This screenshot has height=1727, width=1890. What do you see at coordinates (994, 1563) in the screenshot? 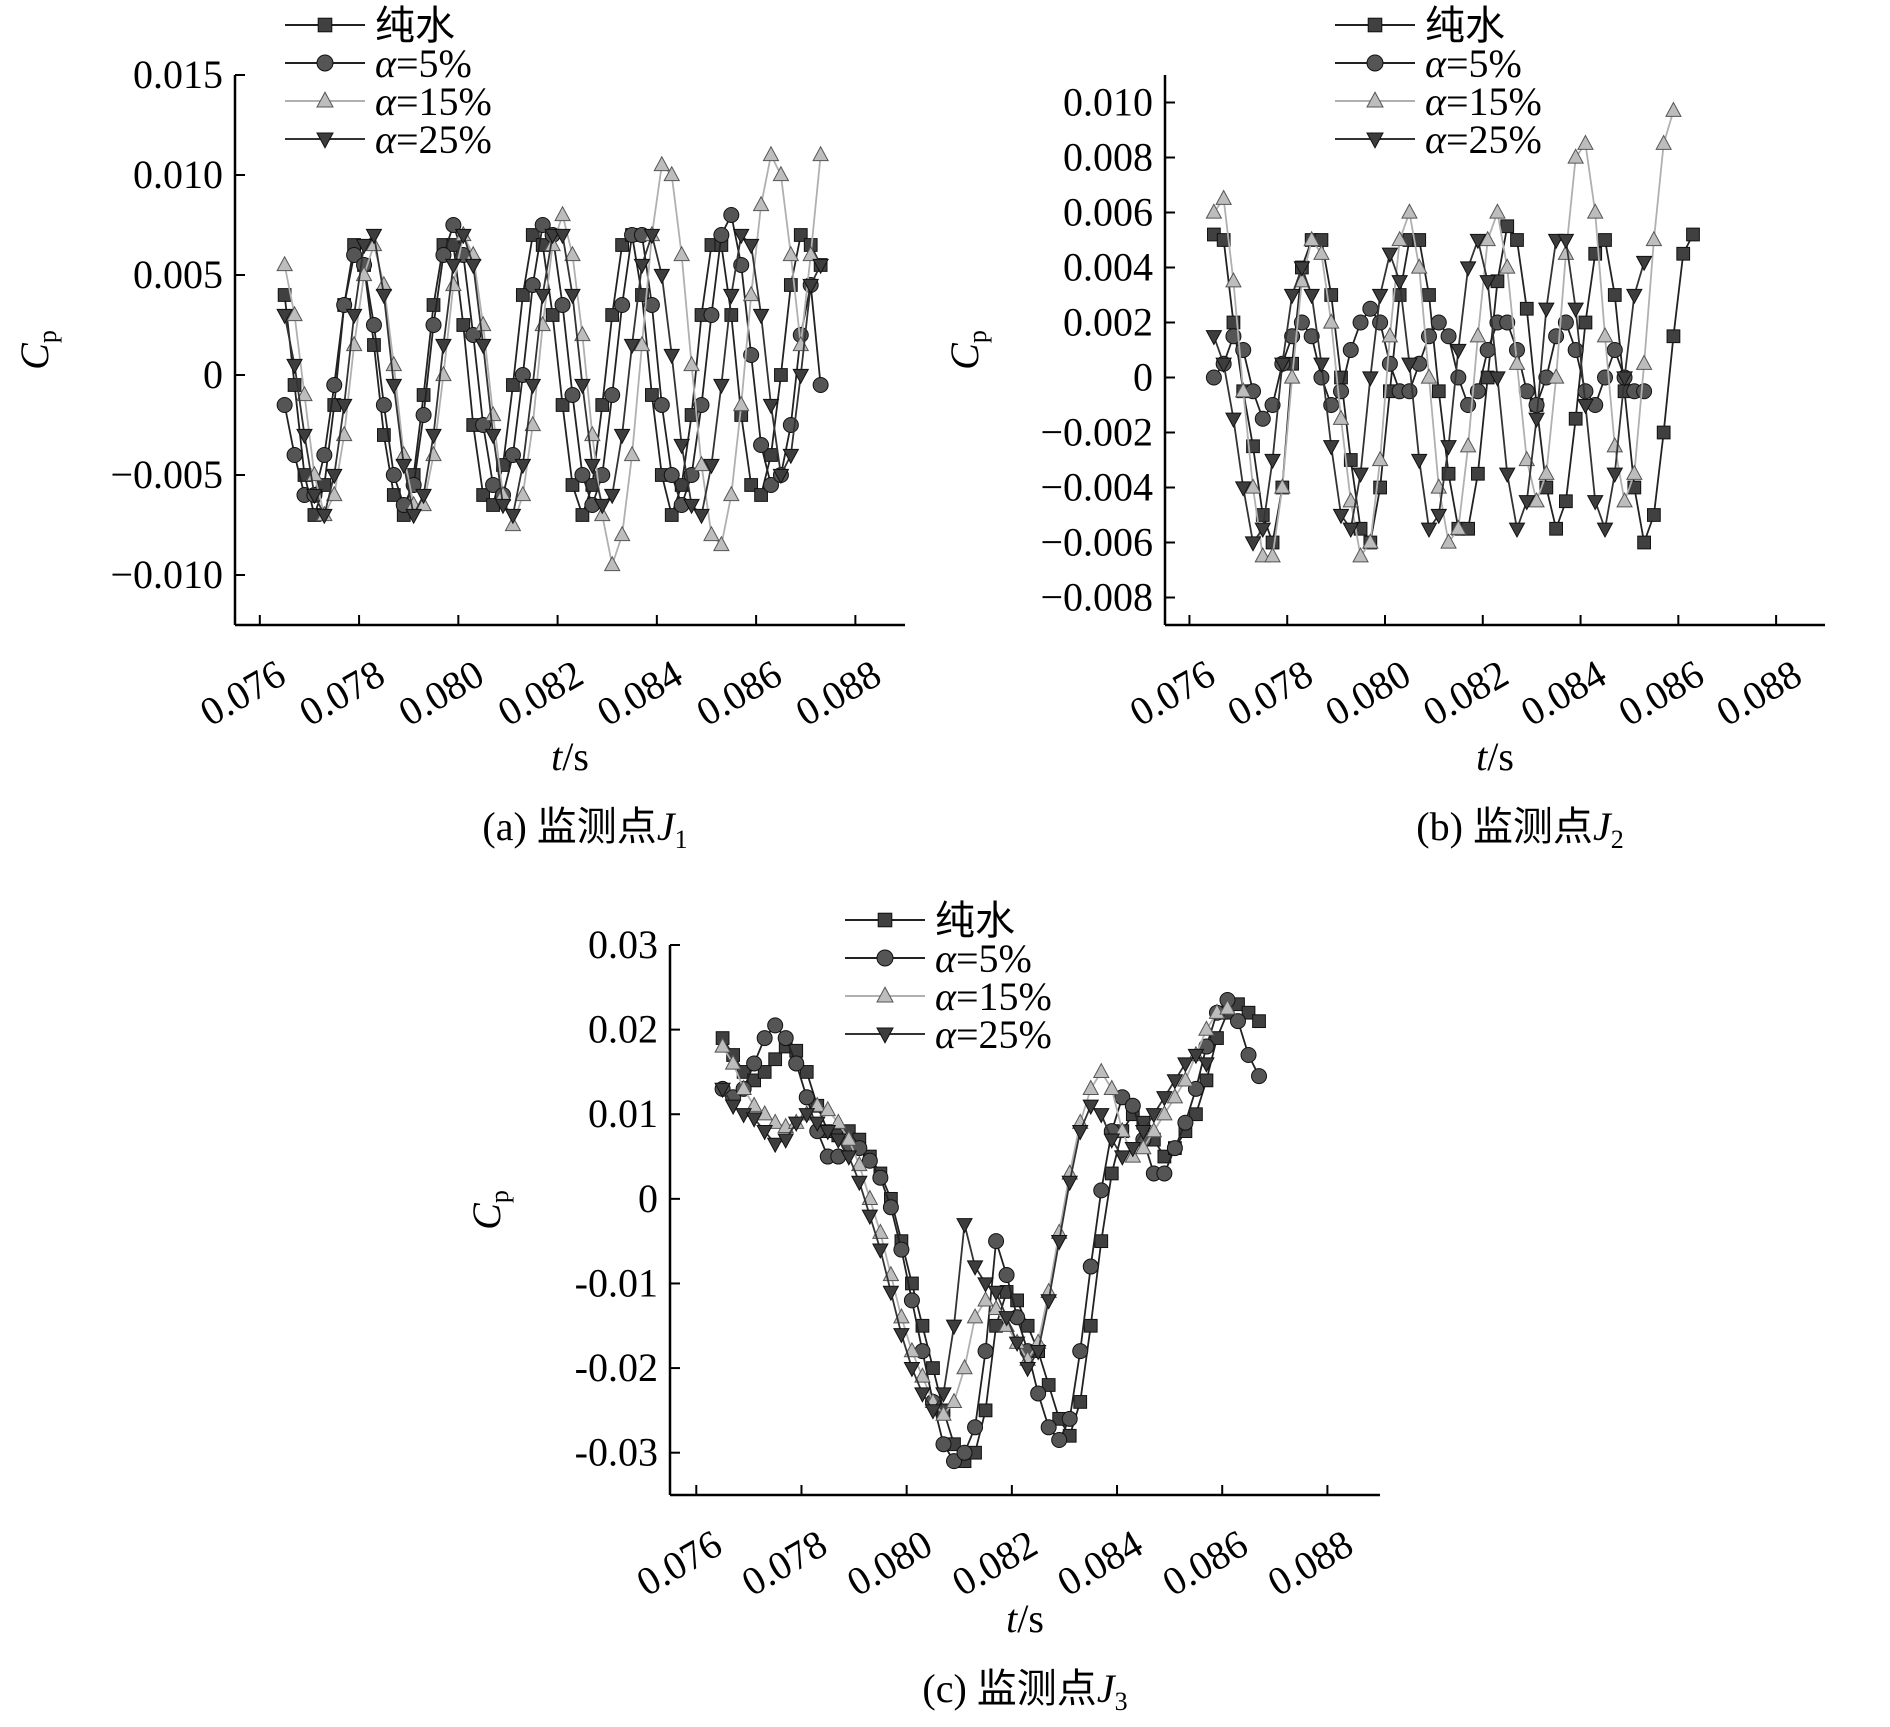
I see `x-tick-label: 0.082` at bounding box center [994, 1563].